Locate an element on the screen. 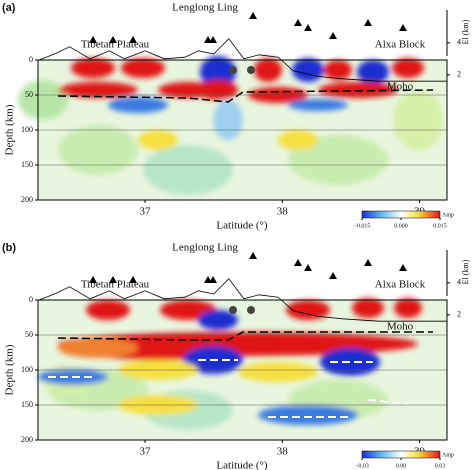 Image resolution: width=474 pixels, height=470 pixels. x-tick-label: 38 is located at coordinates (283, 452).